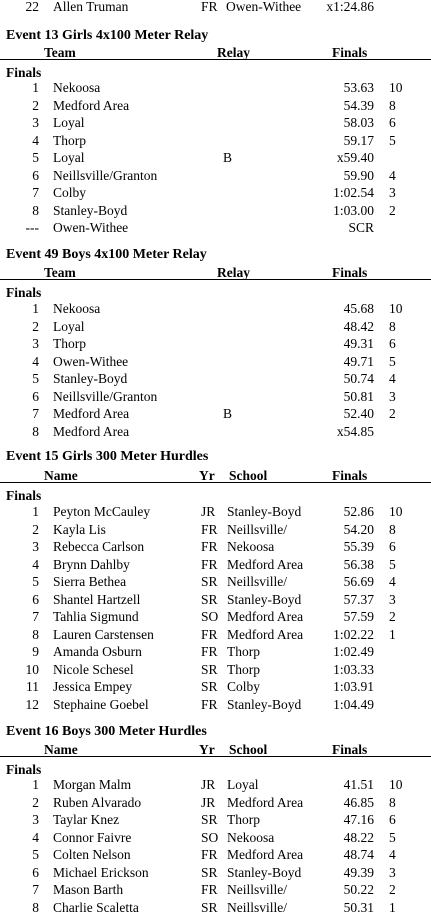 The image size is (431, 917). I want to click on finals-time: 58.03, so click(358, 122).